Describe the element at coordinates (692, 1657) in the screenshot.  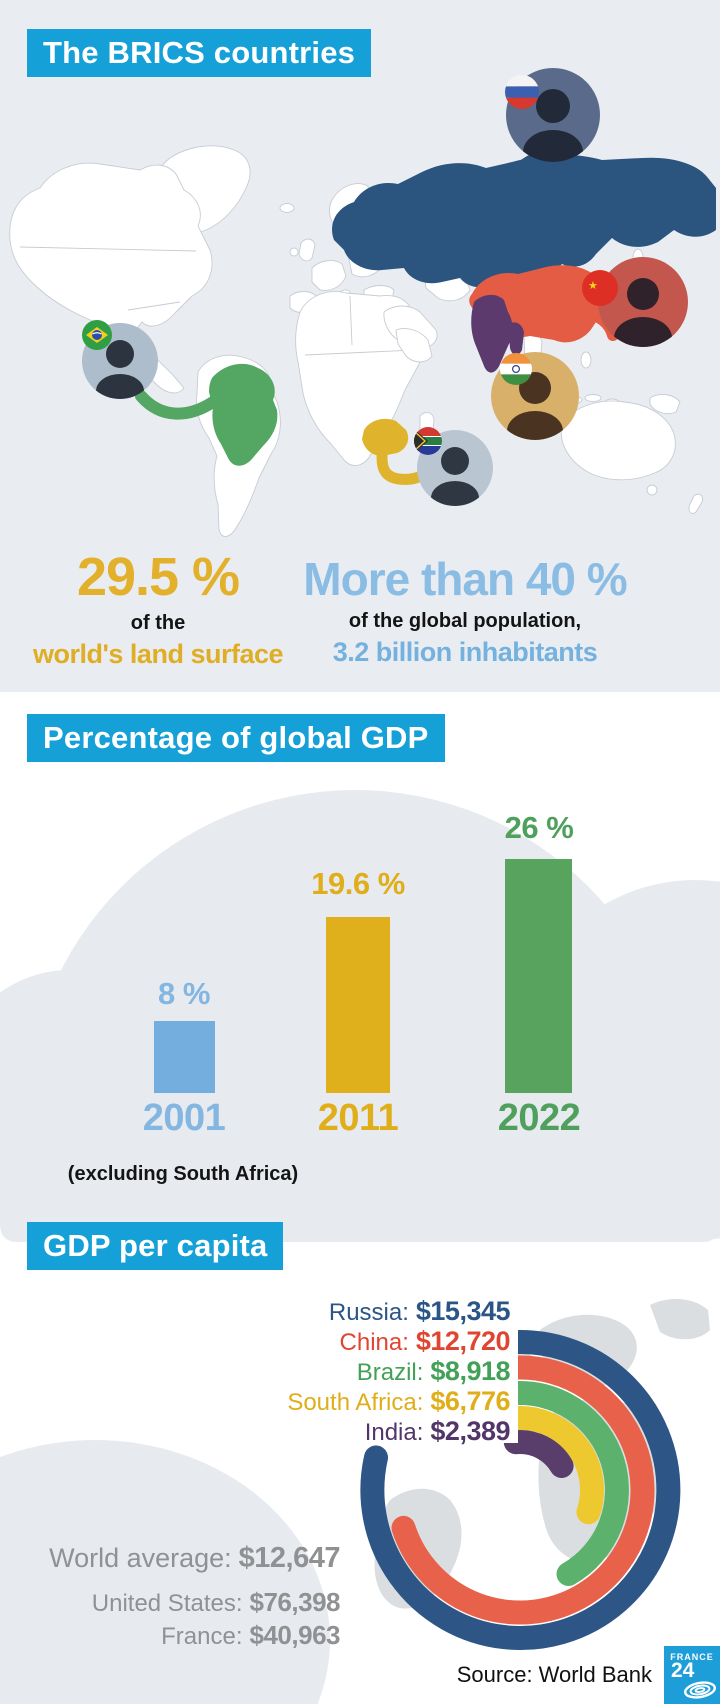
I see `france24-logo-text: FRANCE` at that location.